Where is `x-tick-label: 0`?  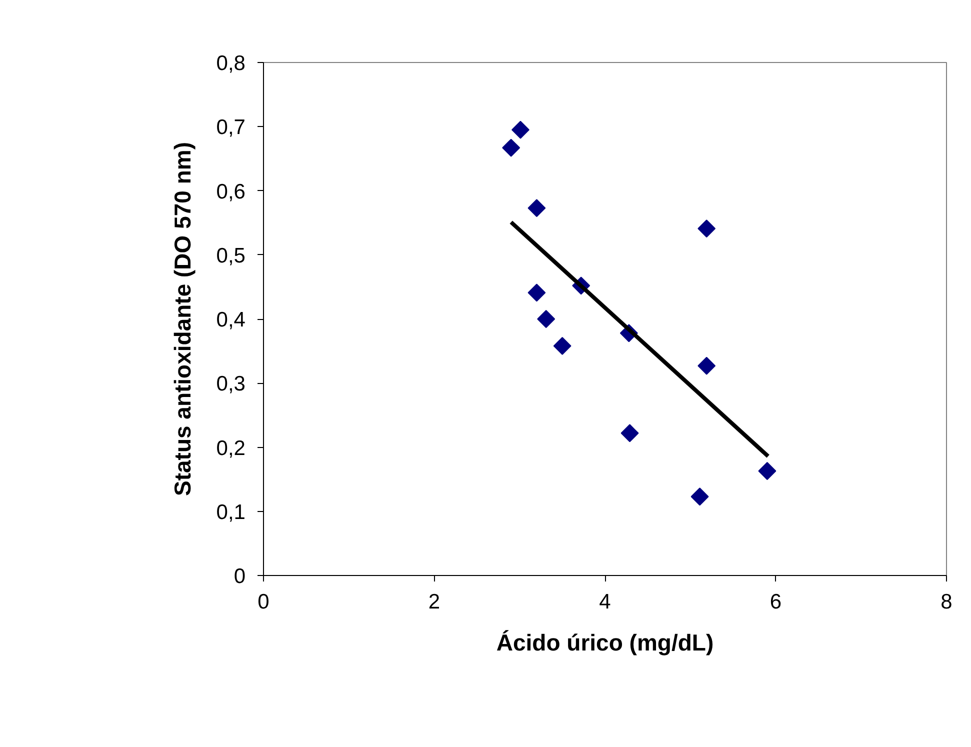 x-tick-label: 0 is located at coordinates (264, 602).